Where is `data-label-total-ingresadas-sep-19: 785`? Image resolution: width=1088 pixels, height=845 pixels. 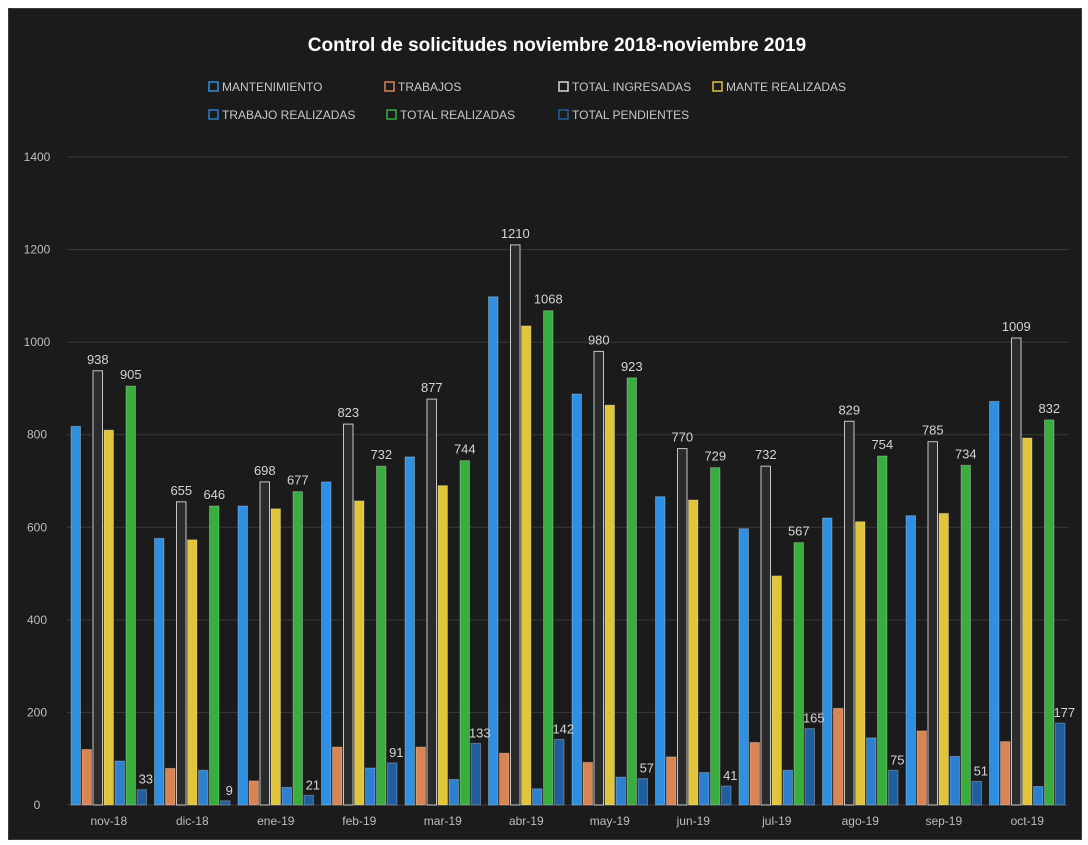 data-label-total-ingresadas-sep-19: 785 is located at coordinates (933, 430).